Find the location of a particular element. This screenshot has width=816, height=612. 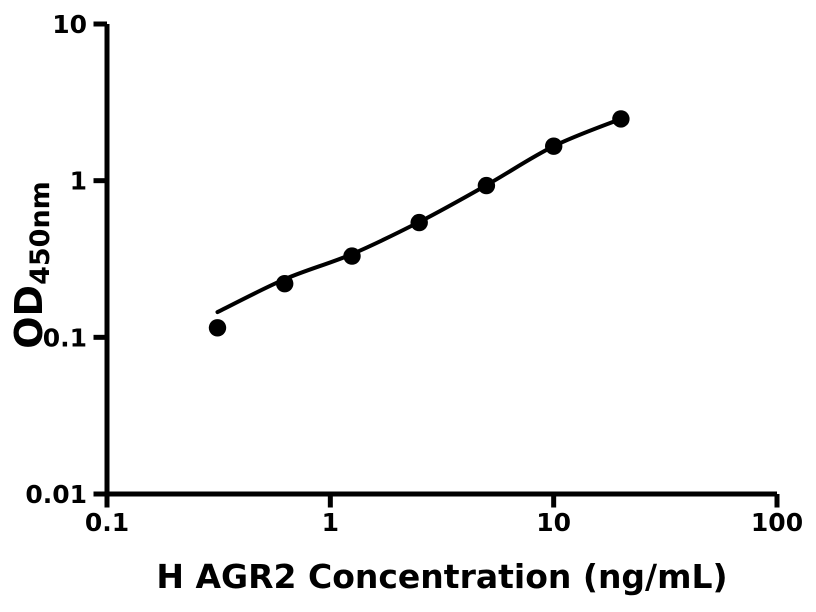

x-tick-label: 10 is located at coordinates (553, 522).